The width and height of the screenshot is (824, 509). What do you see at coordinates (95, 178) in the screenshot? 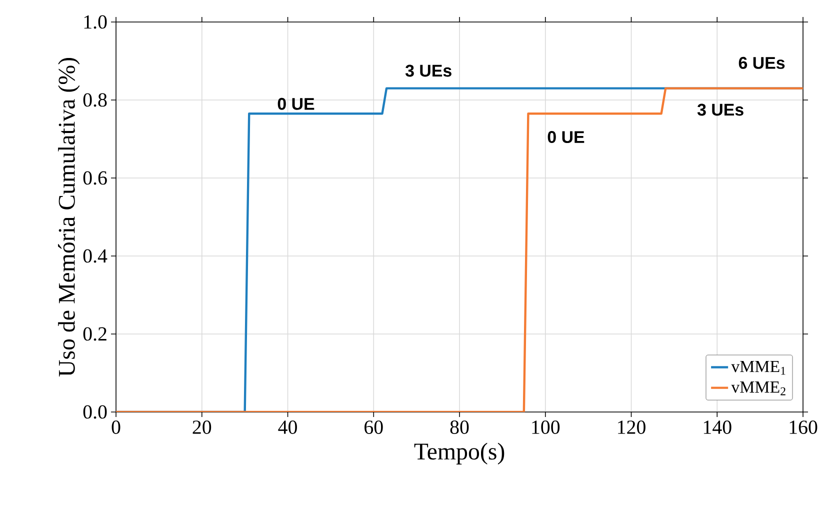
I see `y-tick-label: 0.6` at bounding box center [95, 178].